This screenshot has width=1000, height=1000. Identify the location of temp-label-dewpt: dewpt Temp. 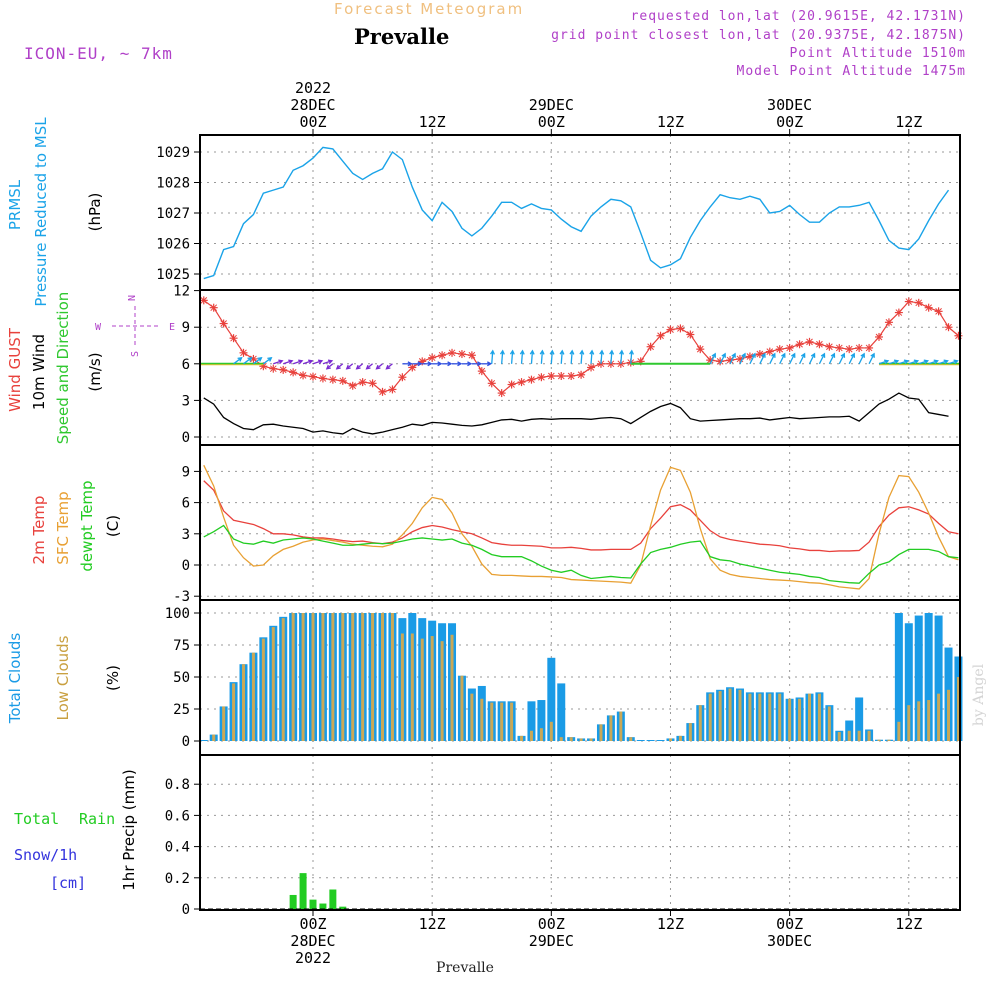
(87, 525).